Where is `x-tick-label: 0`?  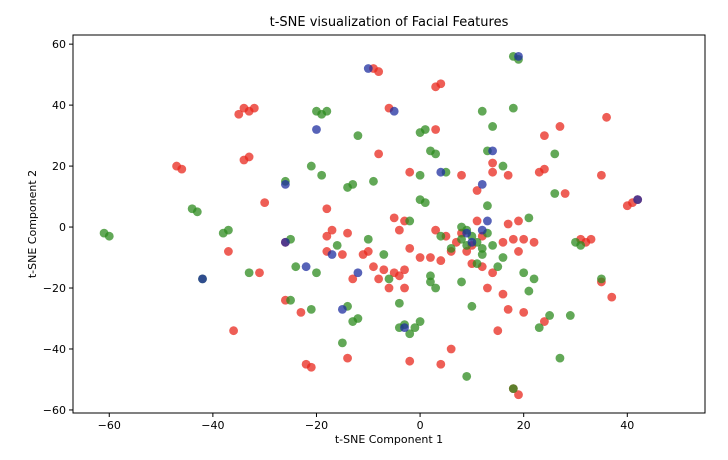 x-tick-label: 0 is located at coordinates (420, 425).